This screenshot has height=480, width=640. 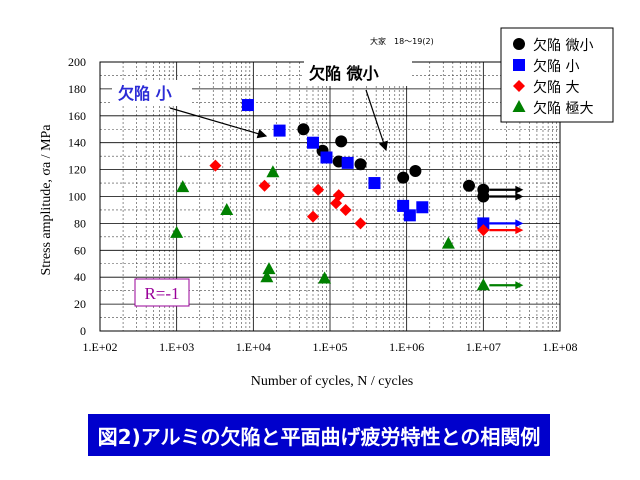 What do you see at coordinates (77, 89) in the screenshot?
I see `y-tick-label: 180` at bounding box center [77, 89].